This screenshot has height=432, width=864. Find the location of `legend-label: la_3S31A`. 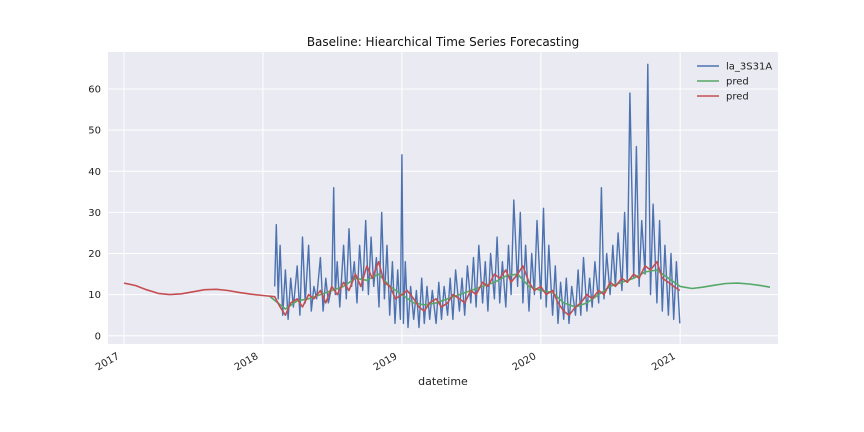

legend-label: la_3S31A is located at coordinates (749, 67).